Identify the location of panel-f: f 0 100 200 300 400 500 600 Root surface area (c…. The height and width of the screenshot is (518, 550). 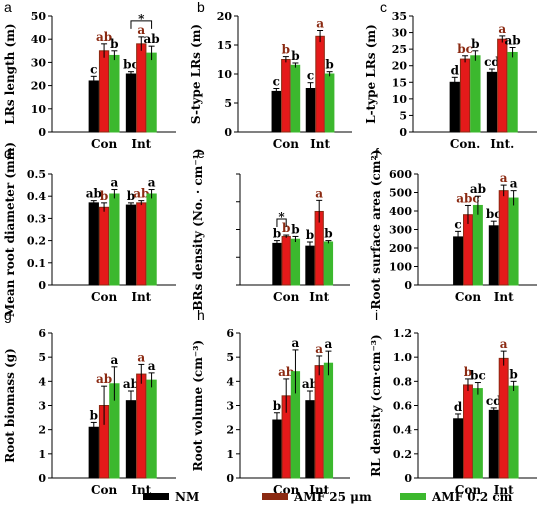
(453, 227).